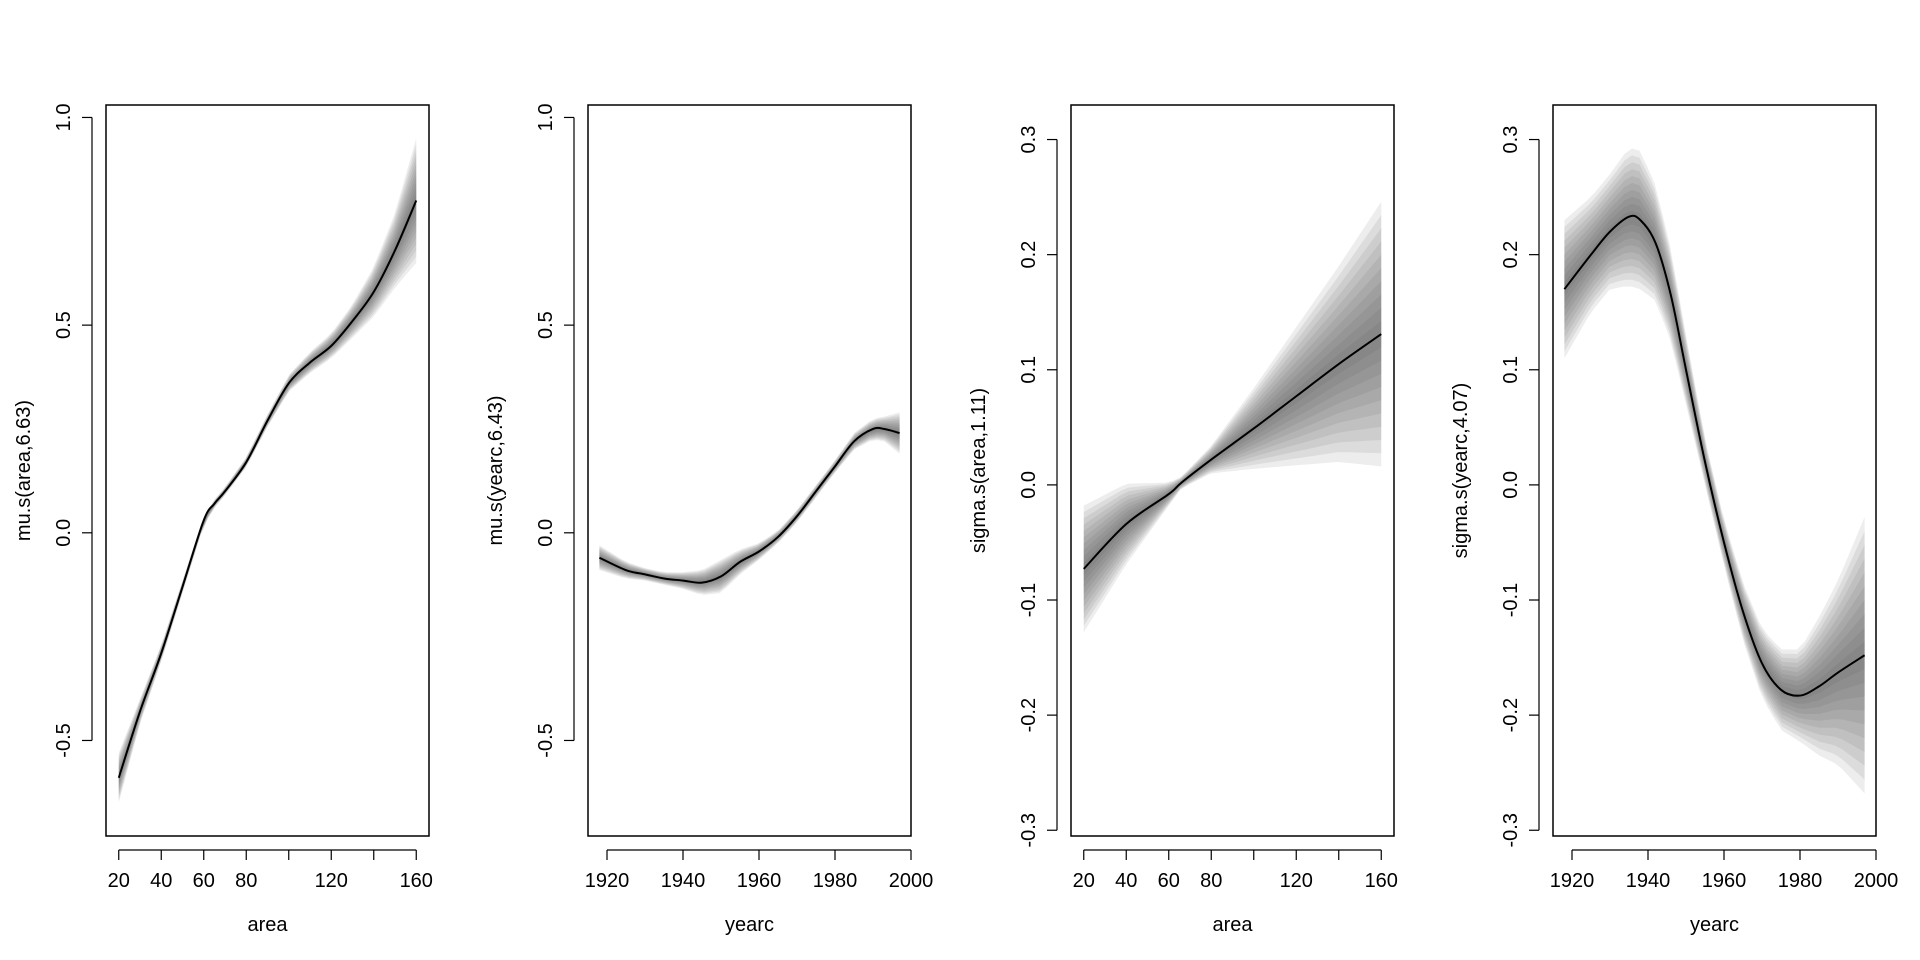  I want to click on y-axis-label: mu.s(yearc,6.43), so click(496, 470).